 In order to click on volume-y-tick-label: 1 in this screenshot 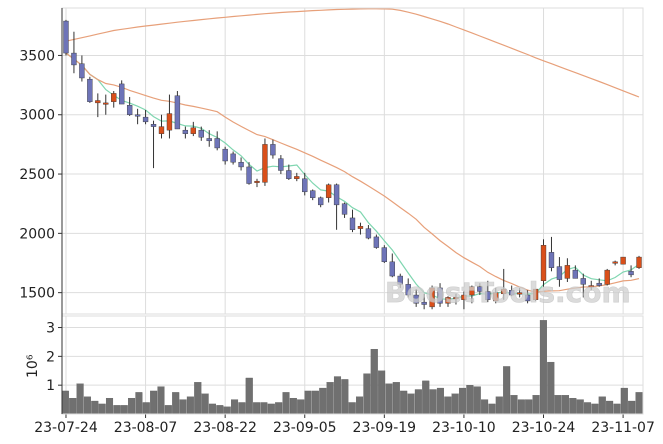, I will do `click(50, 386)`.